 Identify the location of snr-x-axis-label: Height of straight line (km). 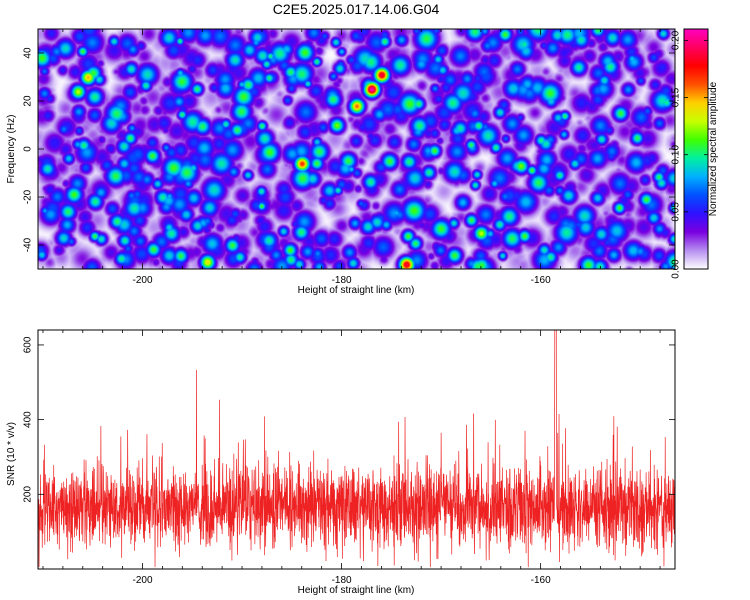
(356, 590).